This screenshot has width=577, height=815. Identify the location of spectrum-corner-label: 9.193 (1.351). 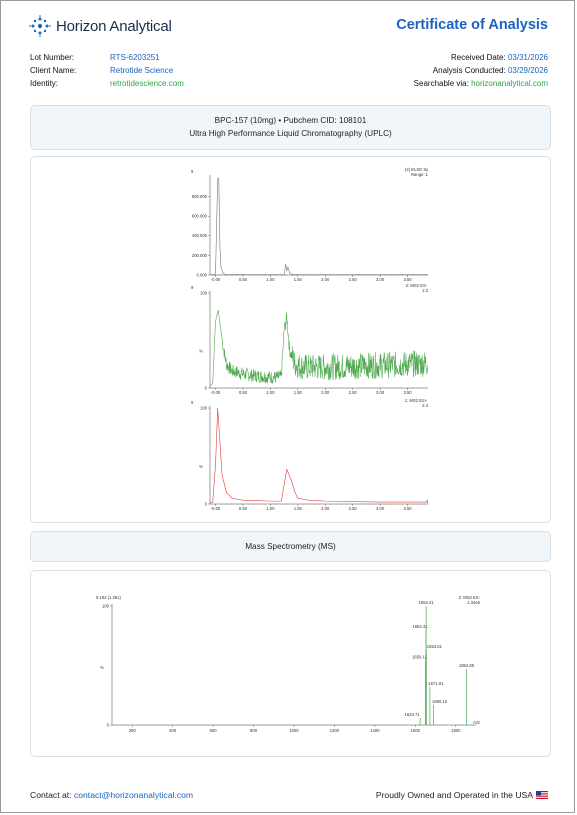
(109, 597).